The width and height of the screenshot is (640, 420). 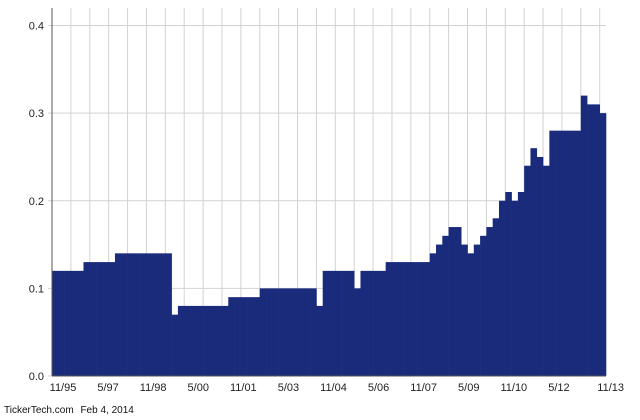 I want to click on x-tick-label: 5/03, so click(x=288, y=388).